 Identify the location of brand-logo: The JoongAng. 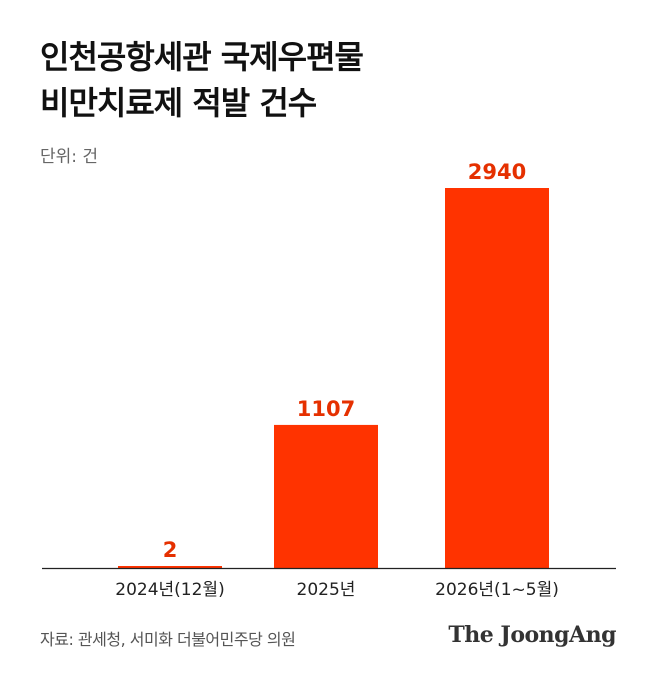
(532, 635).